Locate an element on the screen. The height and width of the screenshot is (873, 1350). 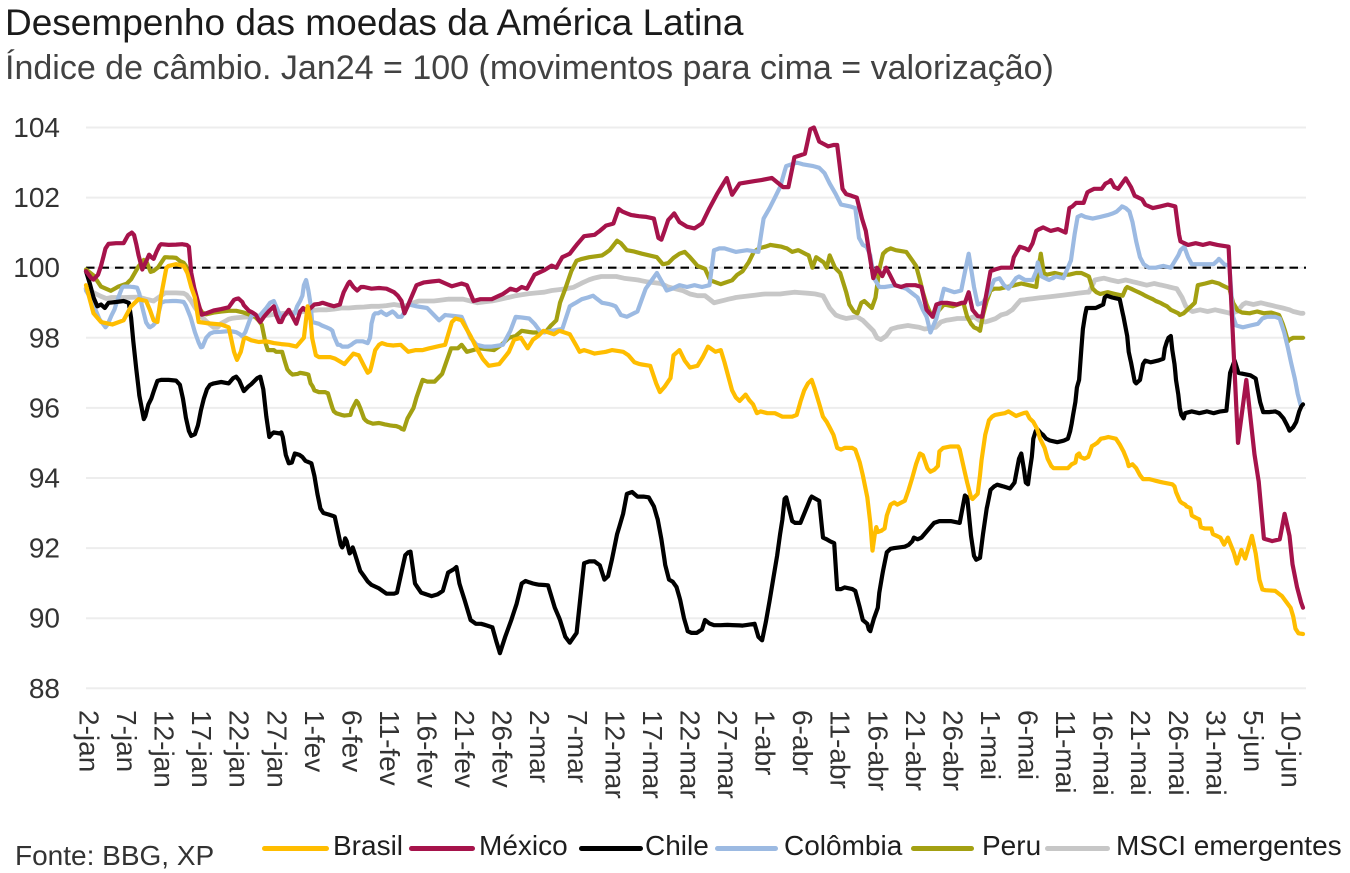
svg-text: 88 is located at coordinates (44, 688).